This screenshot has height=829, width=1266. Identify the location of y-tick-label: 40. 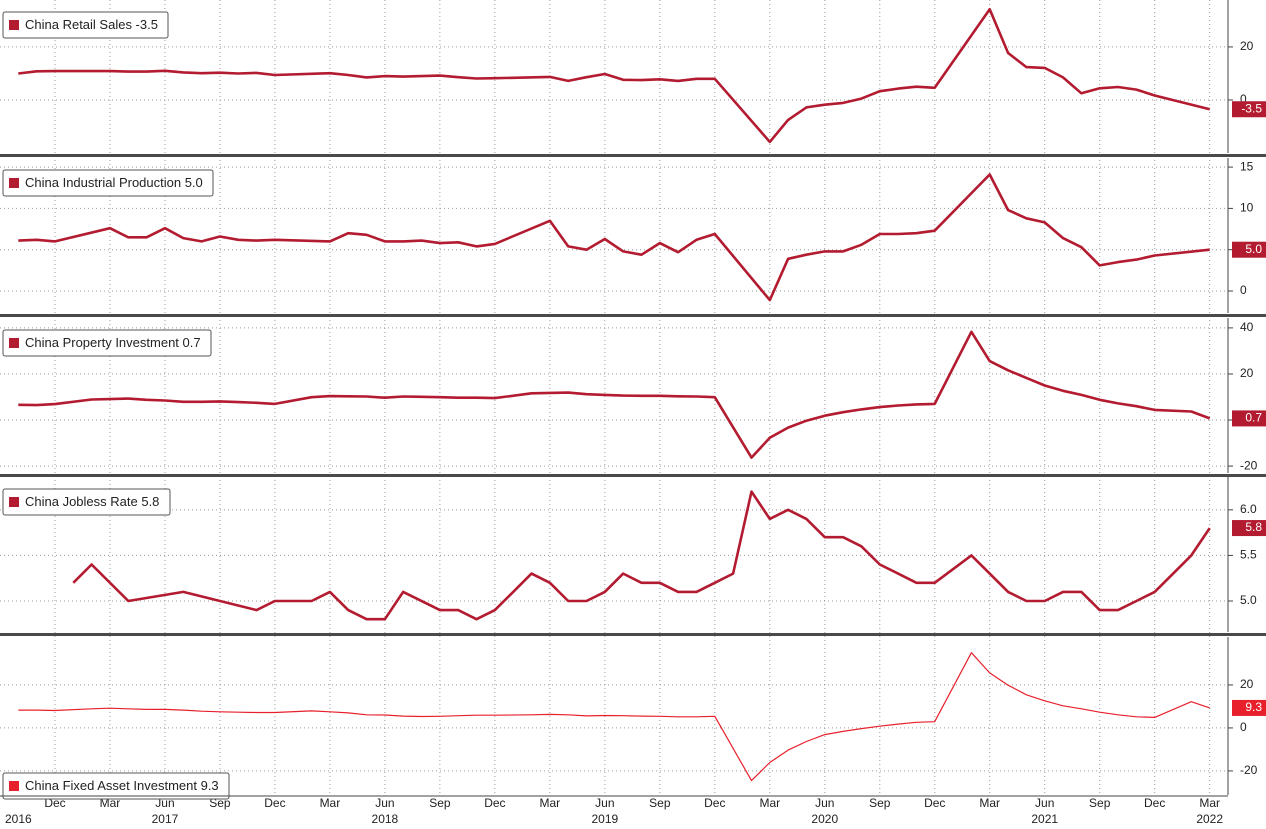
(1247, 327).